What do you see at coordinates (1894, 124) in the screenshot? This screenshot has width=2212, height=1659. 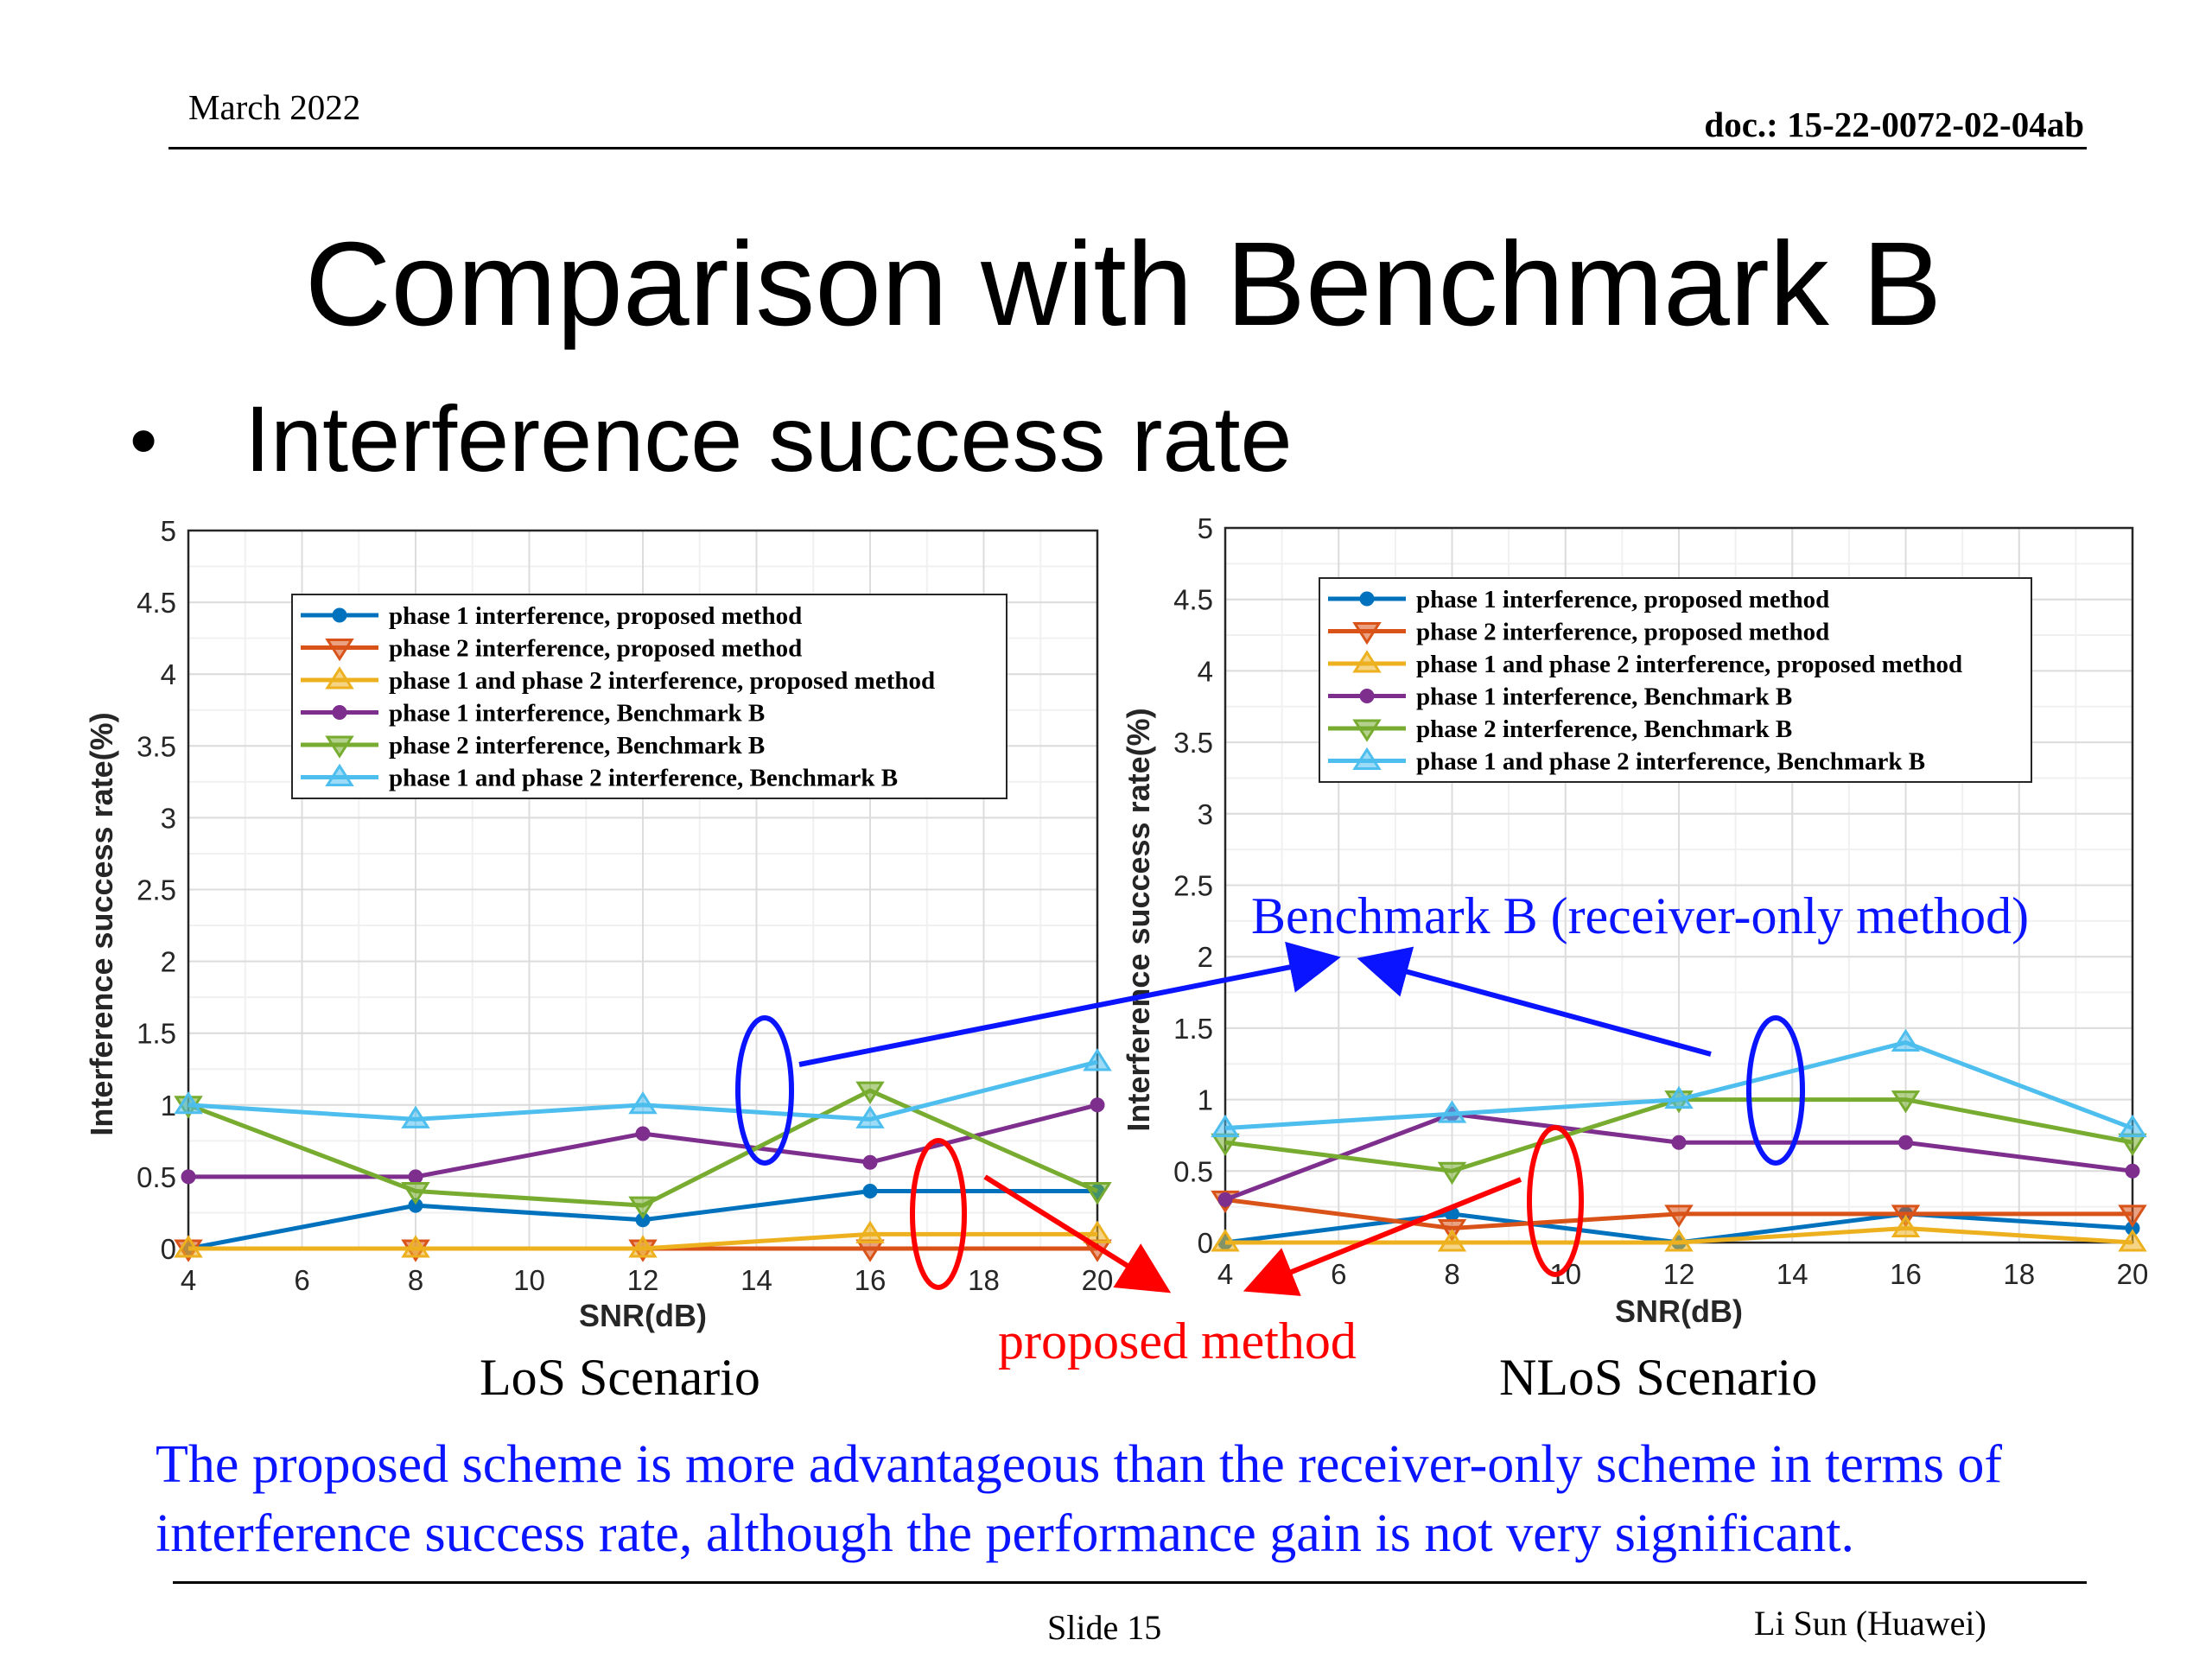 I see `header-doc-id: doc.: 15-22-0072-02-04ab` at bounding box center [1894, 124].